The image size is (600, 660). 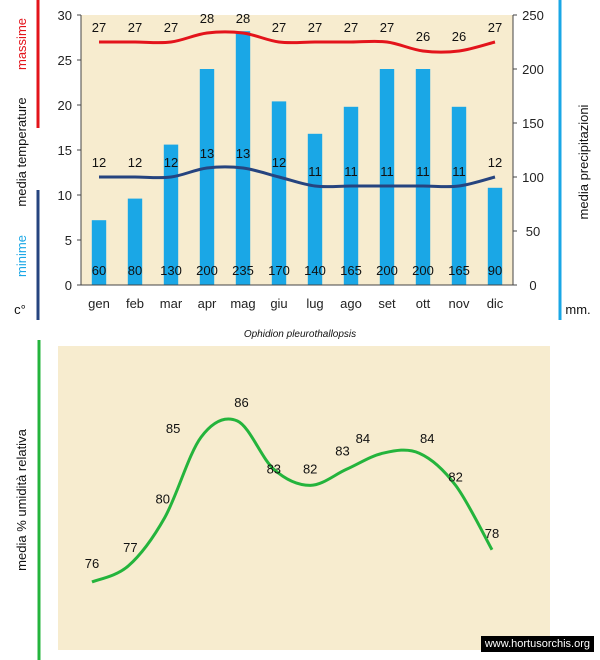 What do you see at coordinates (21, 151) in the screenshot?
I see `temperature-axis-title: media temperature` at bounding box center [21, 151].